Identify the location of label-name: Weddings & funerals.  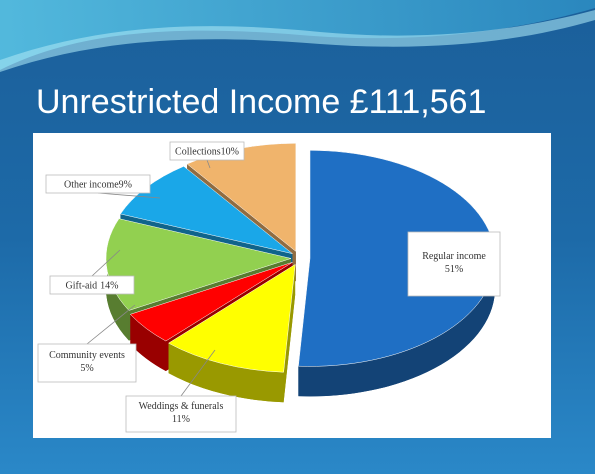
(181, 406).